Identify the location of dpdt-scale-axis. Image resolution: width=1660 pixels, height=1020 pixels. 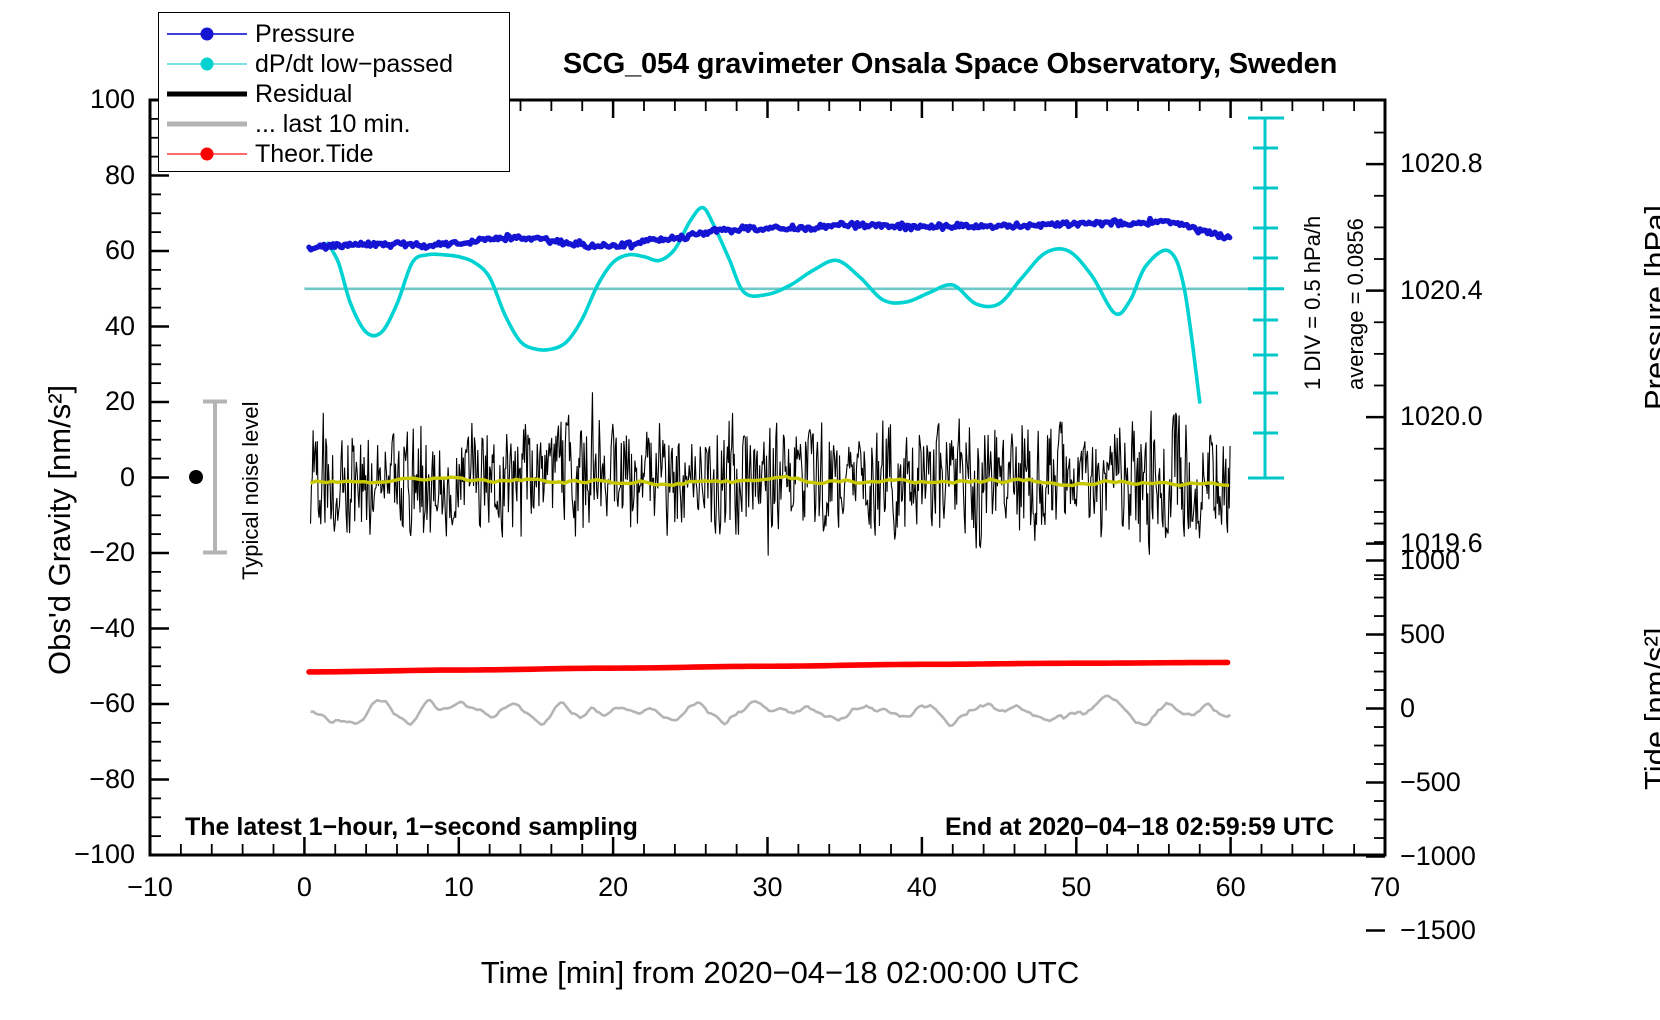
(1266, 298).